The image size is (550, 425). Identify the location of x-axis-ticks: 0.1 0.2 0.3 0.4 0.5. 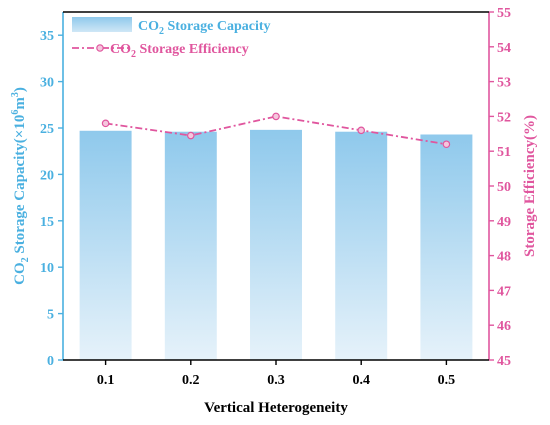
(276, 374).